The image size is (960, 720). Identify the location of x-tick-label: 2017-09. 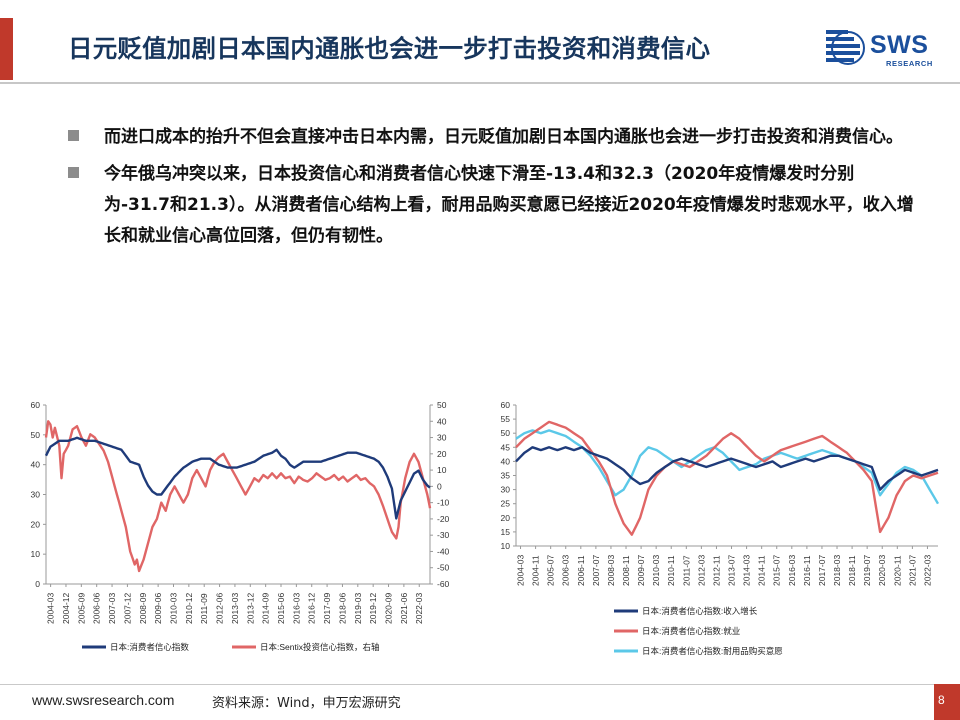
(327, 608).